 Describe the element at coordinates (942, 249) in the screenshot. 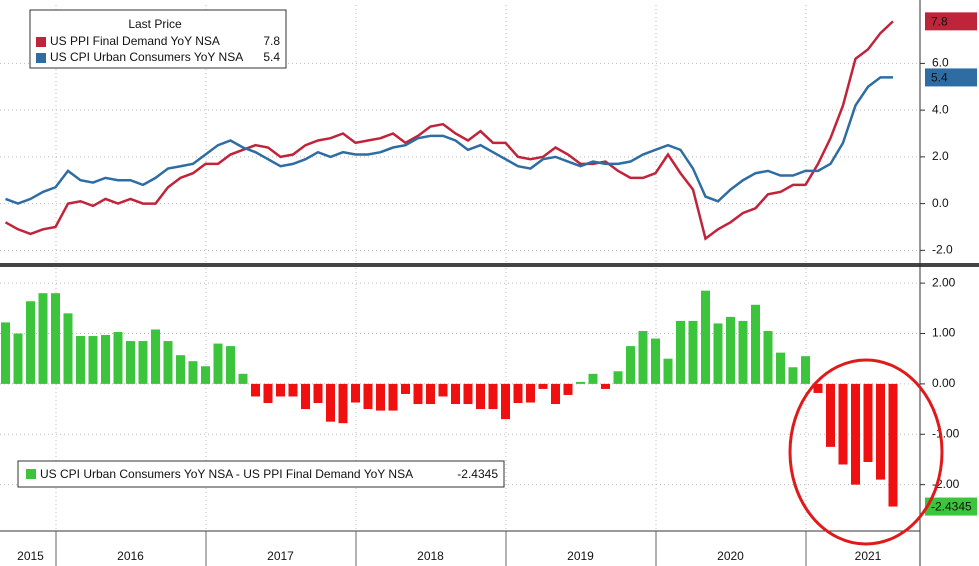

I see `y-tick-label: -2.0` at that location.